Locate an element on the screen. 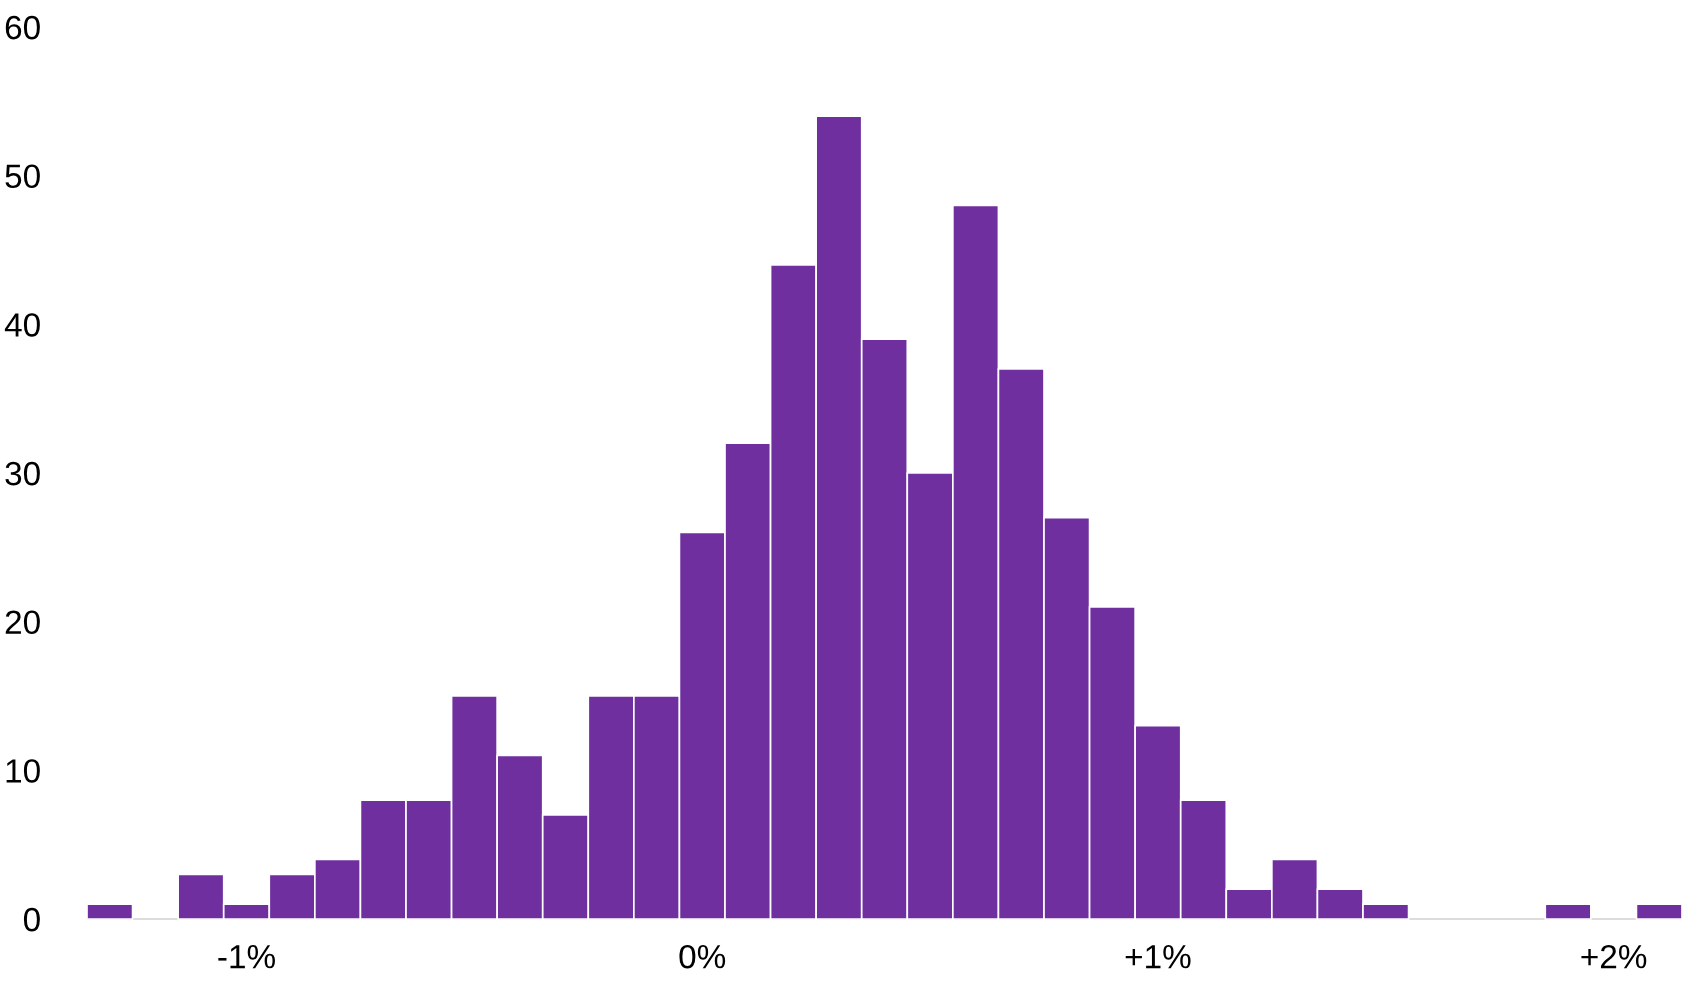 Image resolution: width=1682 pixels, height=997 pixels. y-tick-label: 60 is located at coordinates (22, 27).